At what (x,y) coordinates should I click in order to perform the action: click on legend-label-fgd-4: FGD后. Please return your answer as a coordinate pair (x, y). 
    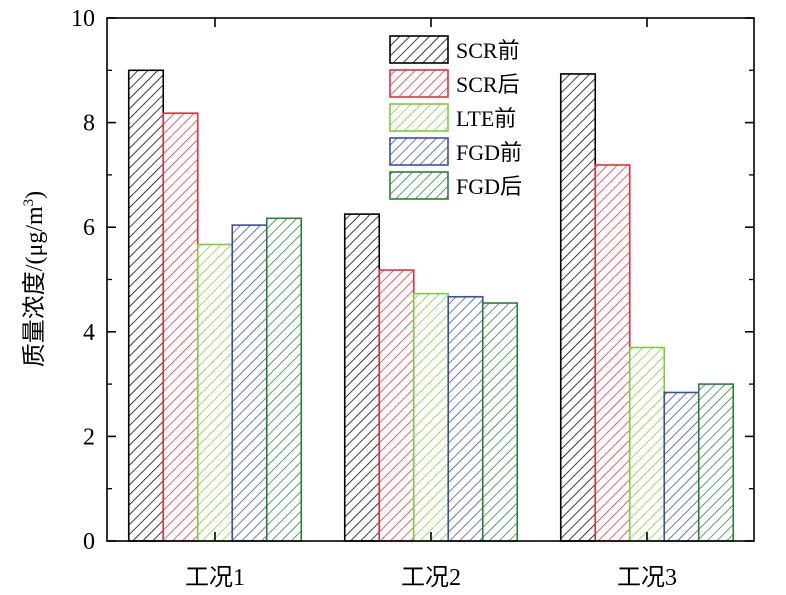
    Looking at the image, I should click on (489, 186).